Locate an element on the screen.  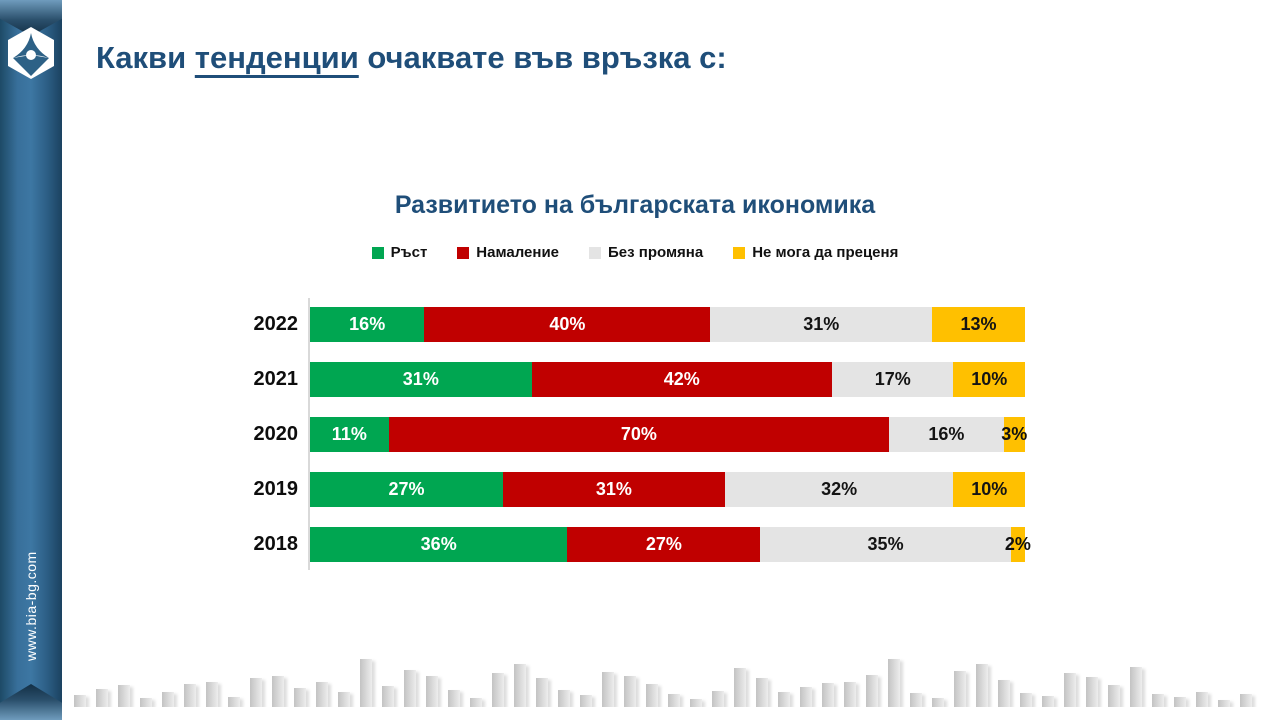
sidebar-ribbon: www.bia-bg.com is located at coordinates (31, 360).